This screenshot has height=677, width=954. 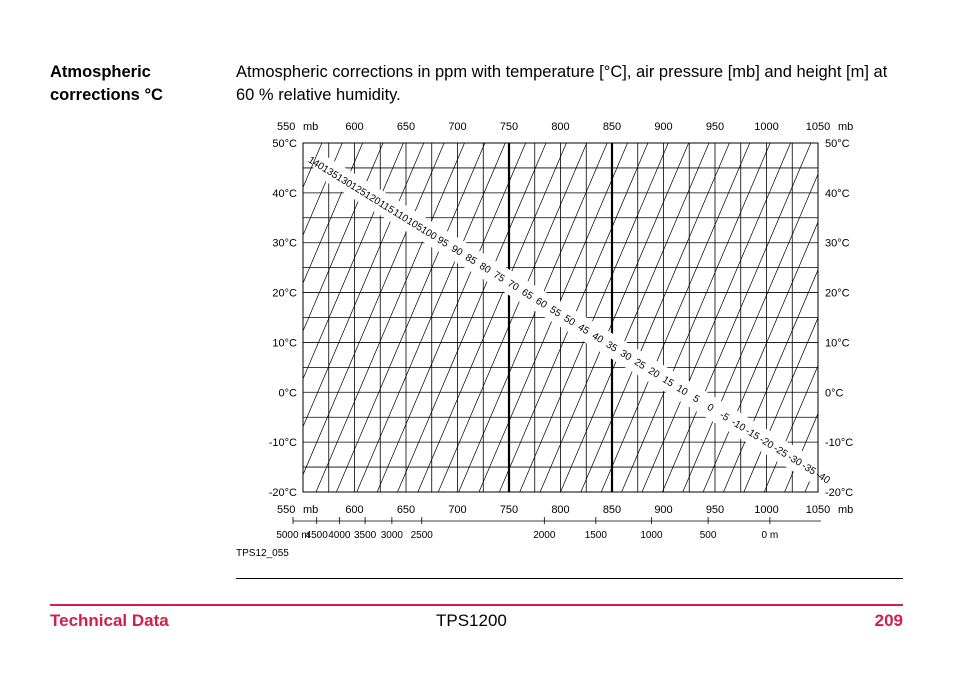 What do you see at coordinates (584, 329) in the screenshot?
I see `ppm-label: 45` at bounding box center [584, 329].